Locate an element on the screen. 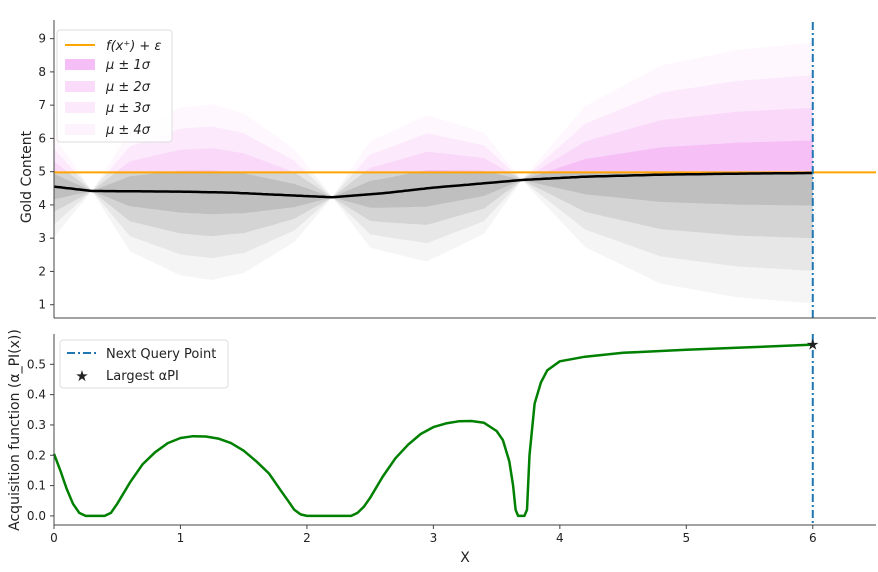 This screenshot has height=572, width=878. acquisition-y-tick-label: 0.5 is located at coordinates (36, 364).